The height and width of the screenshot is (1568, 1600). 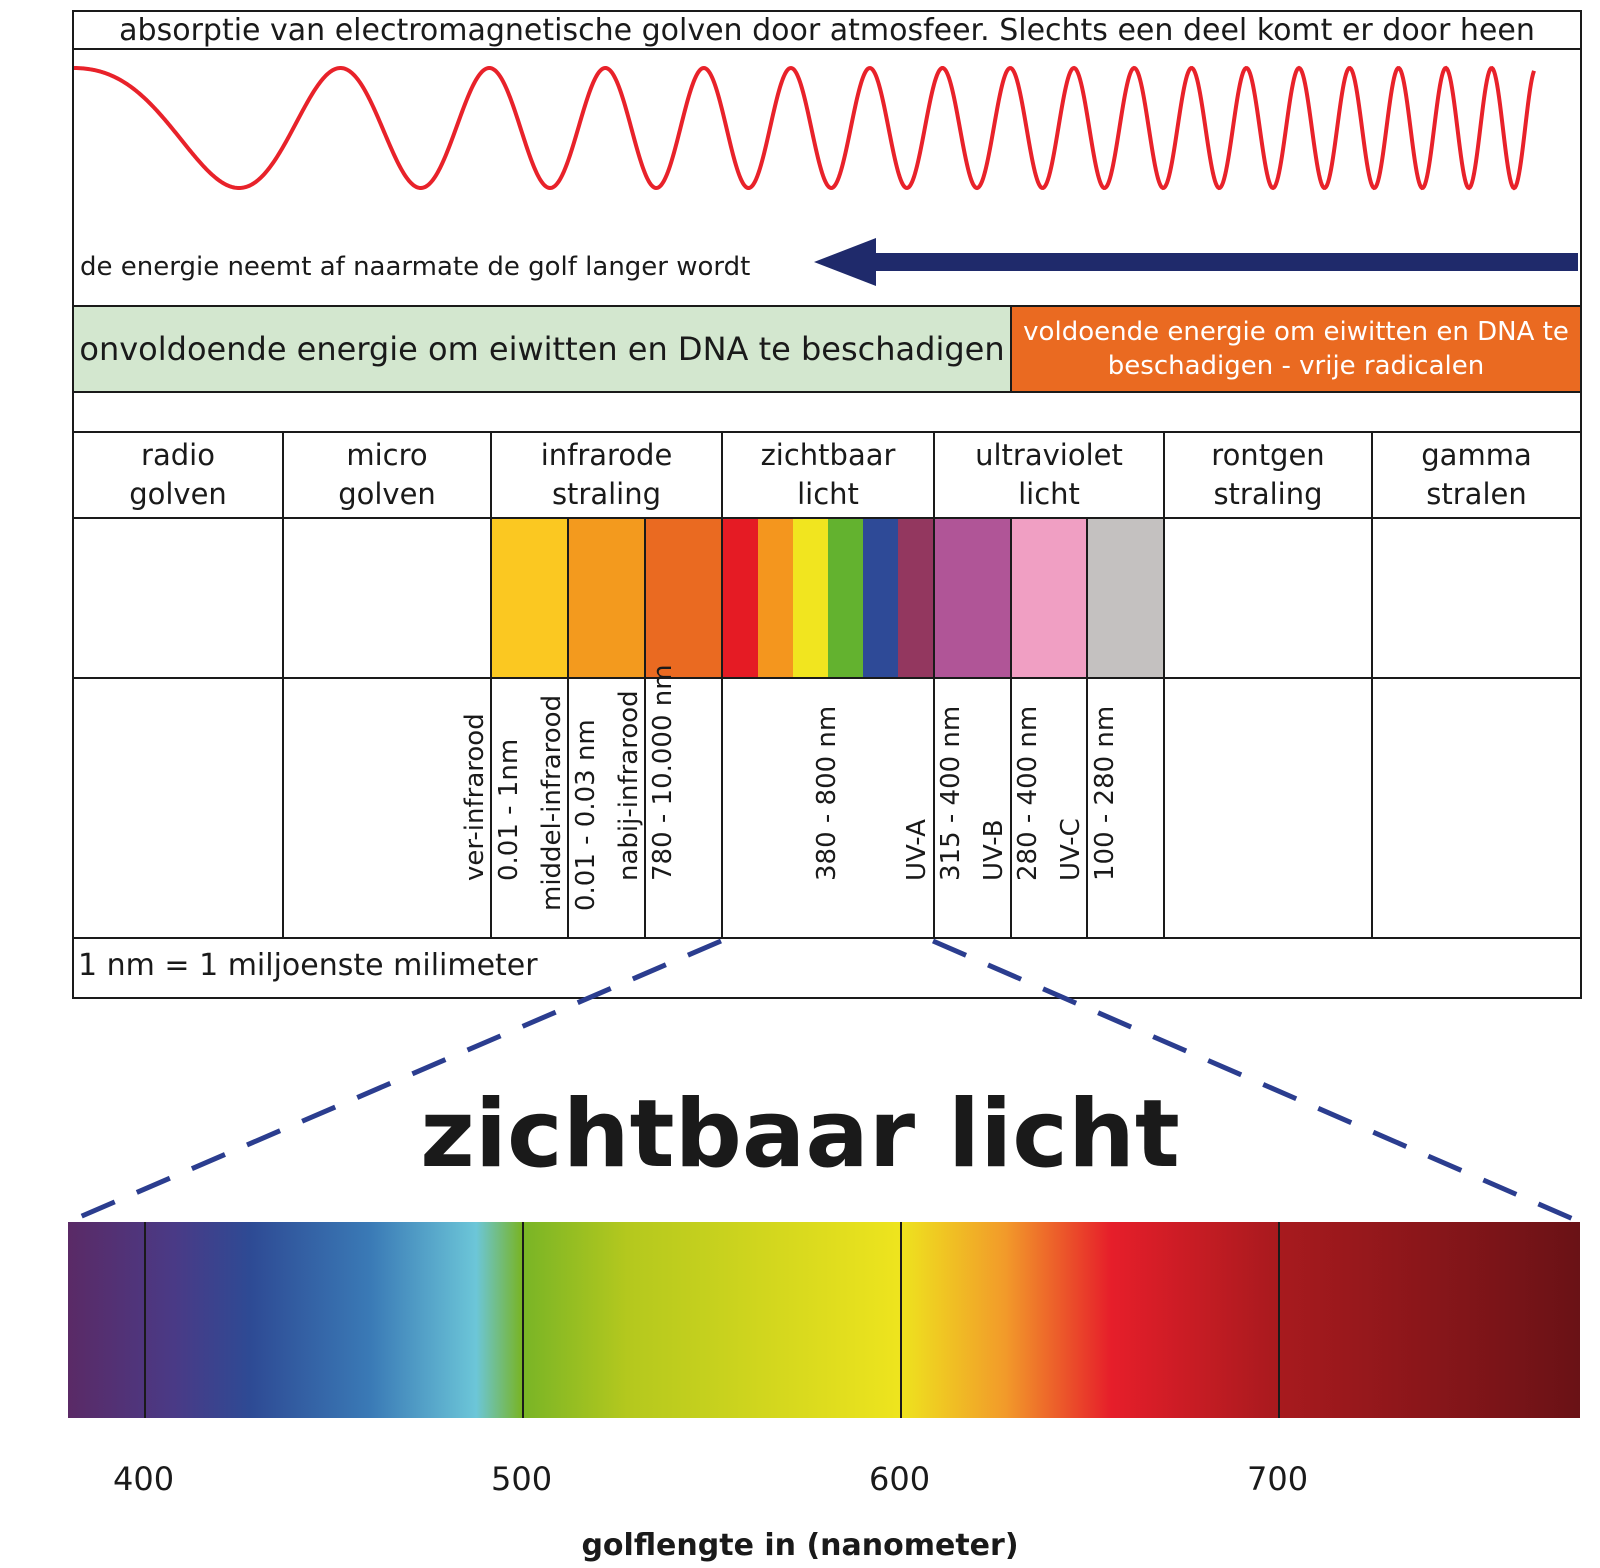 What do you see at coordinates (683, 598) in the screenshot?
I see `swatch-near-infrared` at bounding box center [683, 598].